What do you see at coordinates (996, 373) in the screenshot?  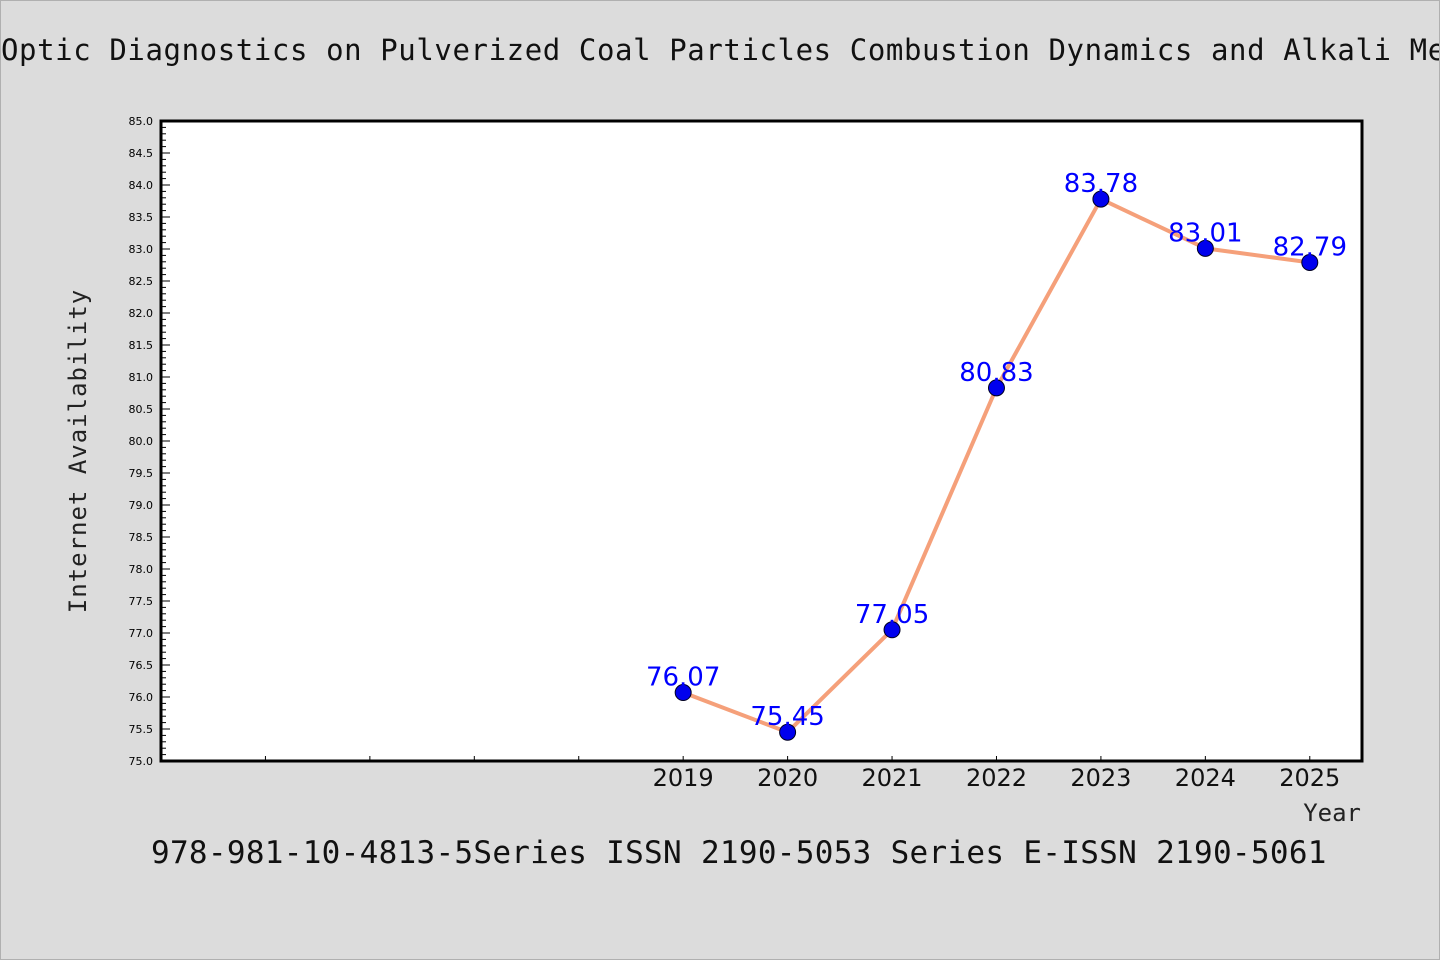 I see `data-label: 80.83` at bounding box center [996, 373].